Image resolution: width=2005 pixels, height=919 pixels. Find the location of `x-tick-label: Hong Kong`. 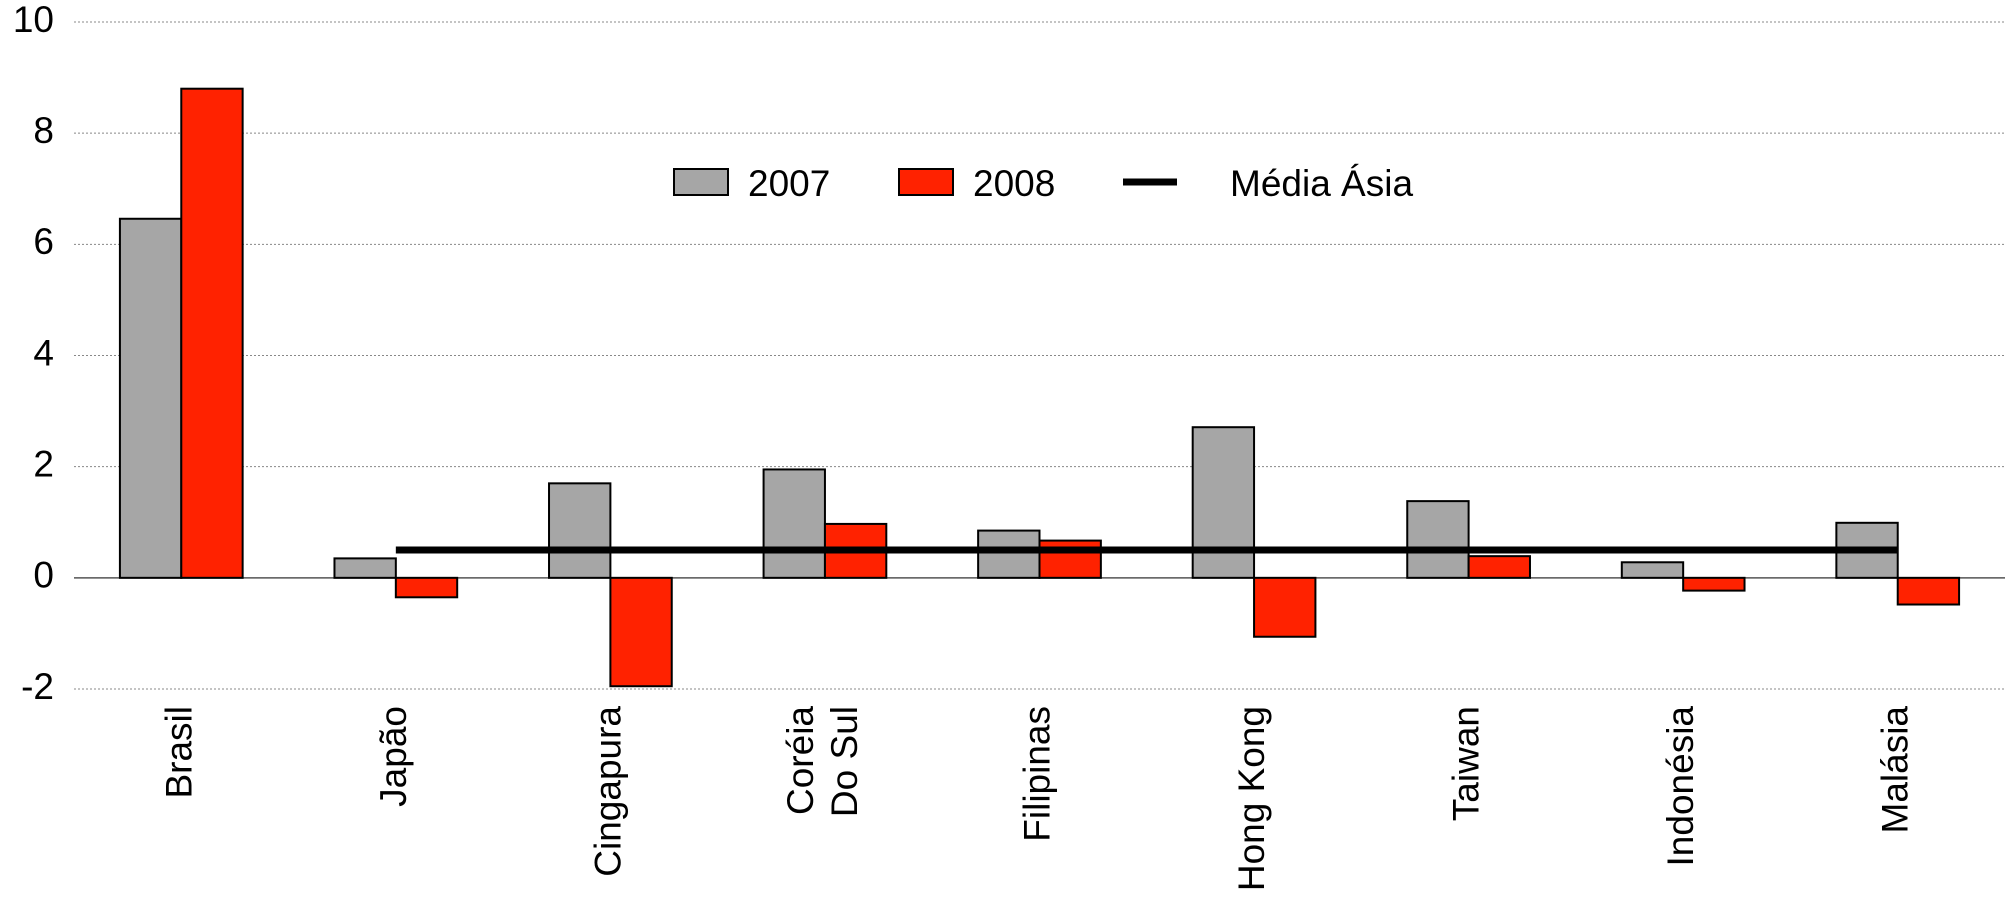

x-tick-label: Hong Kong is located at coordinates (1251, 798).